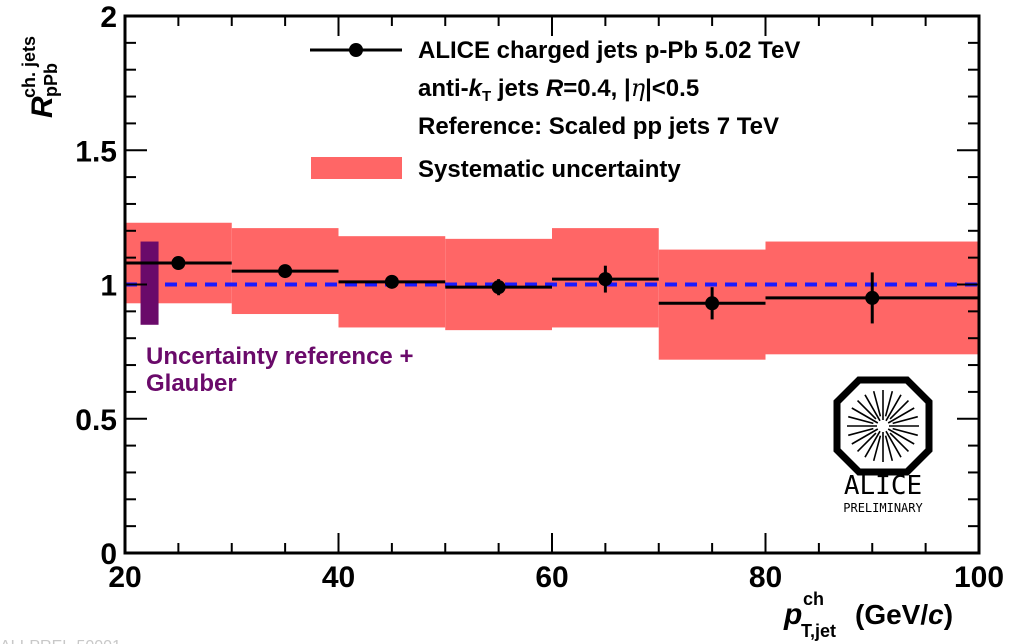 This screenshot has height=644, width=1013. I want to click on x-tick-label-3: 80, so click(765, 577).